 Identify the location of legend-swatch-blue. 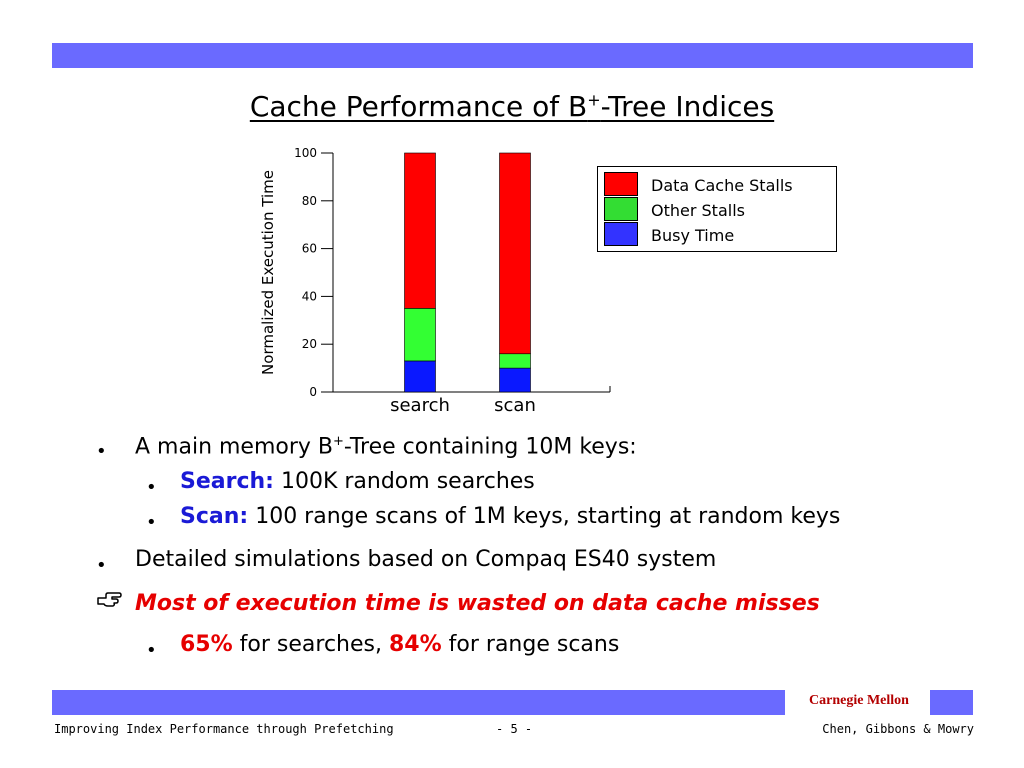
(621, 234).